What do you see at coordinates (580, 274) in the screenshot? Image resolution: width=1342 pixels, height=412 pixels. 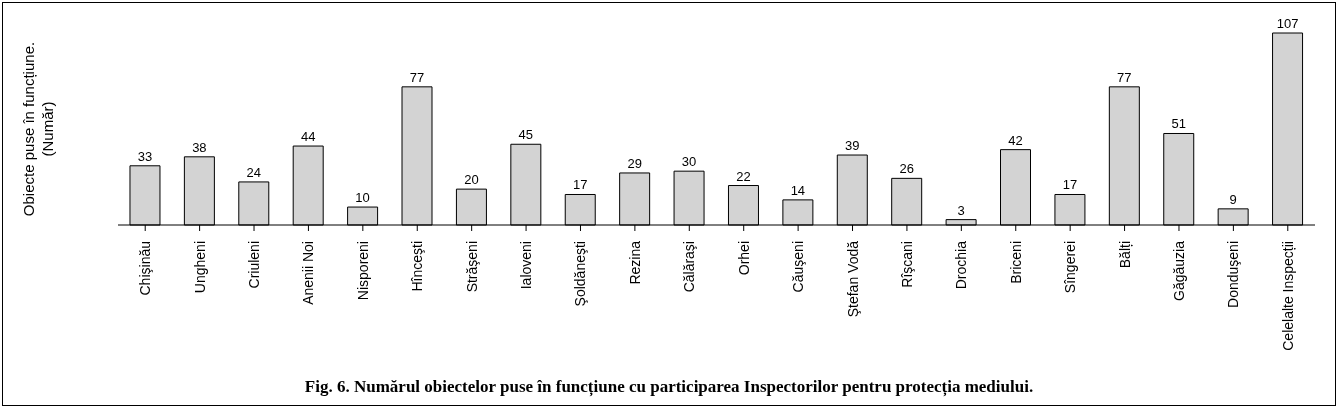 I see `x-tick-label: Şoldăneşti` at bounding box center [580, 274].